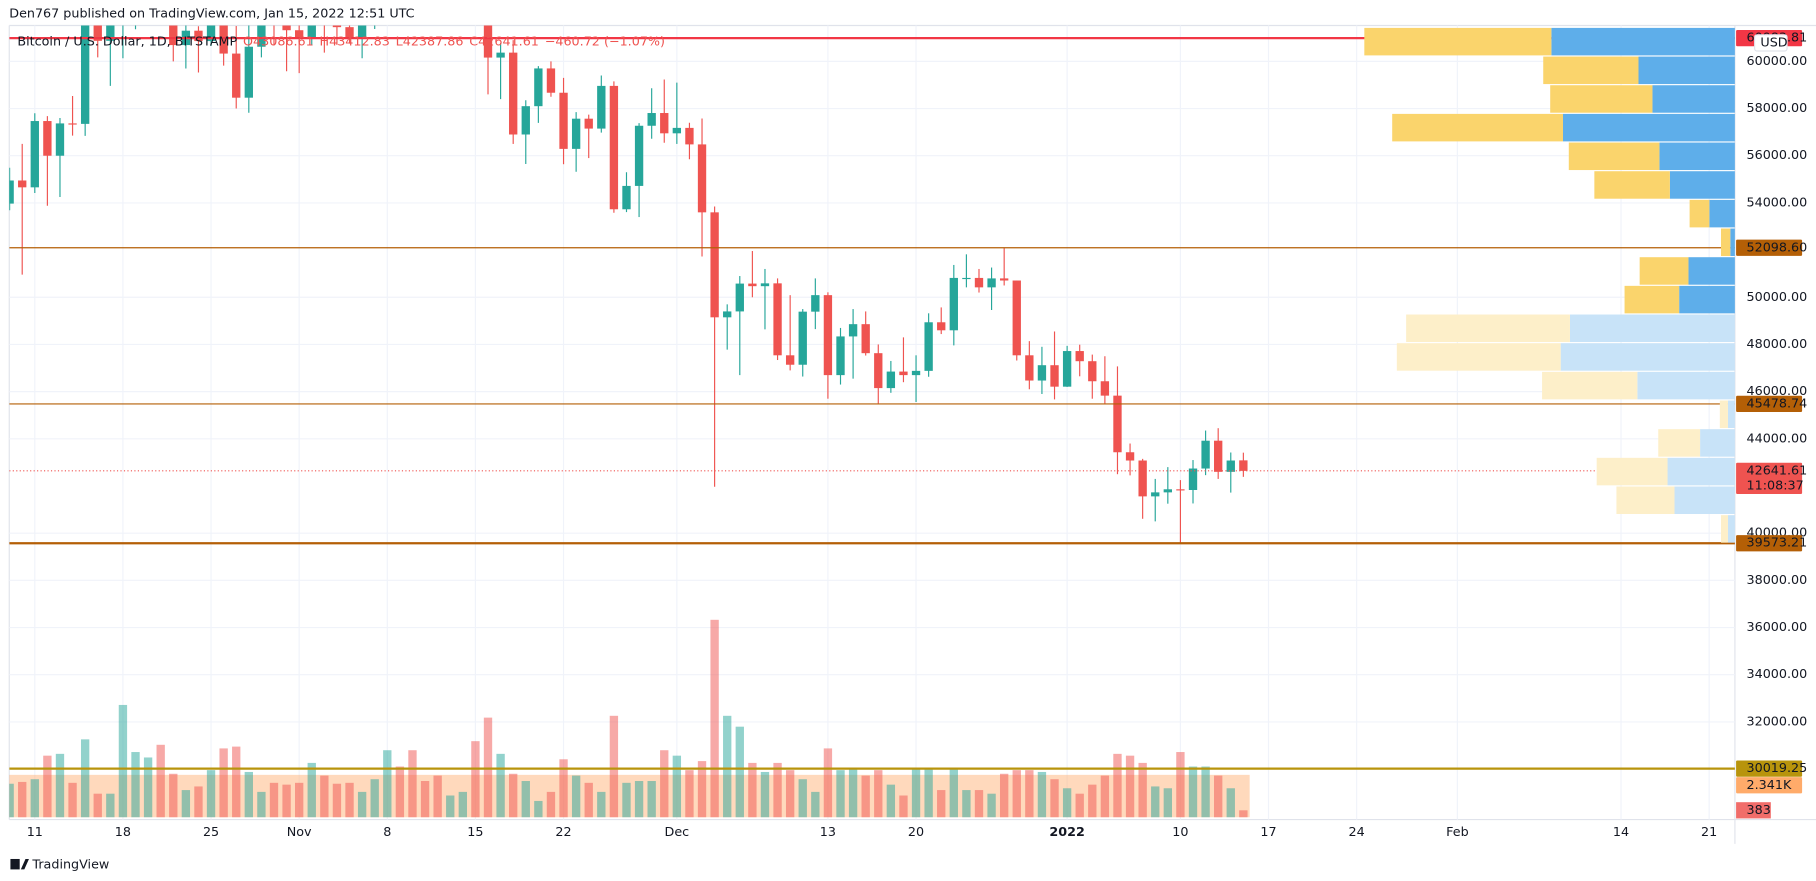  I want to click on legend-item: C42641.61, so click(504, 41).